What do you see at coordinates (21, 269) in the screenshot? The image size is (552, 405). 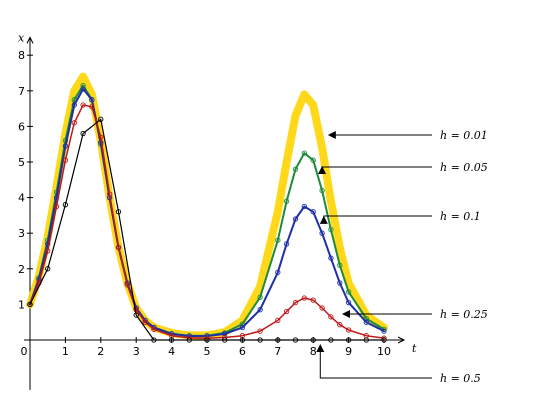 I see `y-tick-label: 2` at bounding box center [21, 269].